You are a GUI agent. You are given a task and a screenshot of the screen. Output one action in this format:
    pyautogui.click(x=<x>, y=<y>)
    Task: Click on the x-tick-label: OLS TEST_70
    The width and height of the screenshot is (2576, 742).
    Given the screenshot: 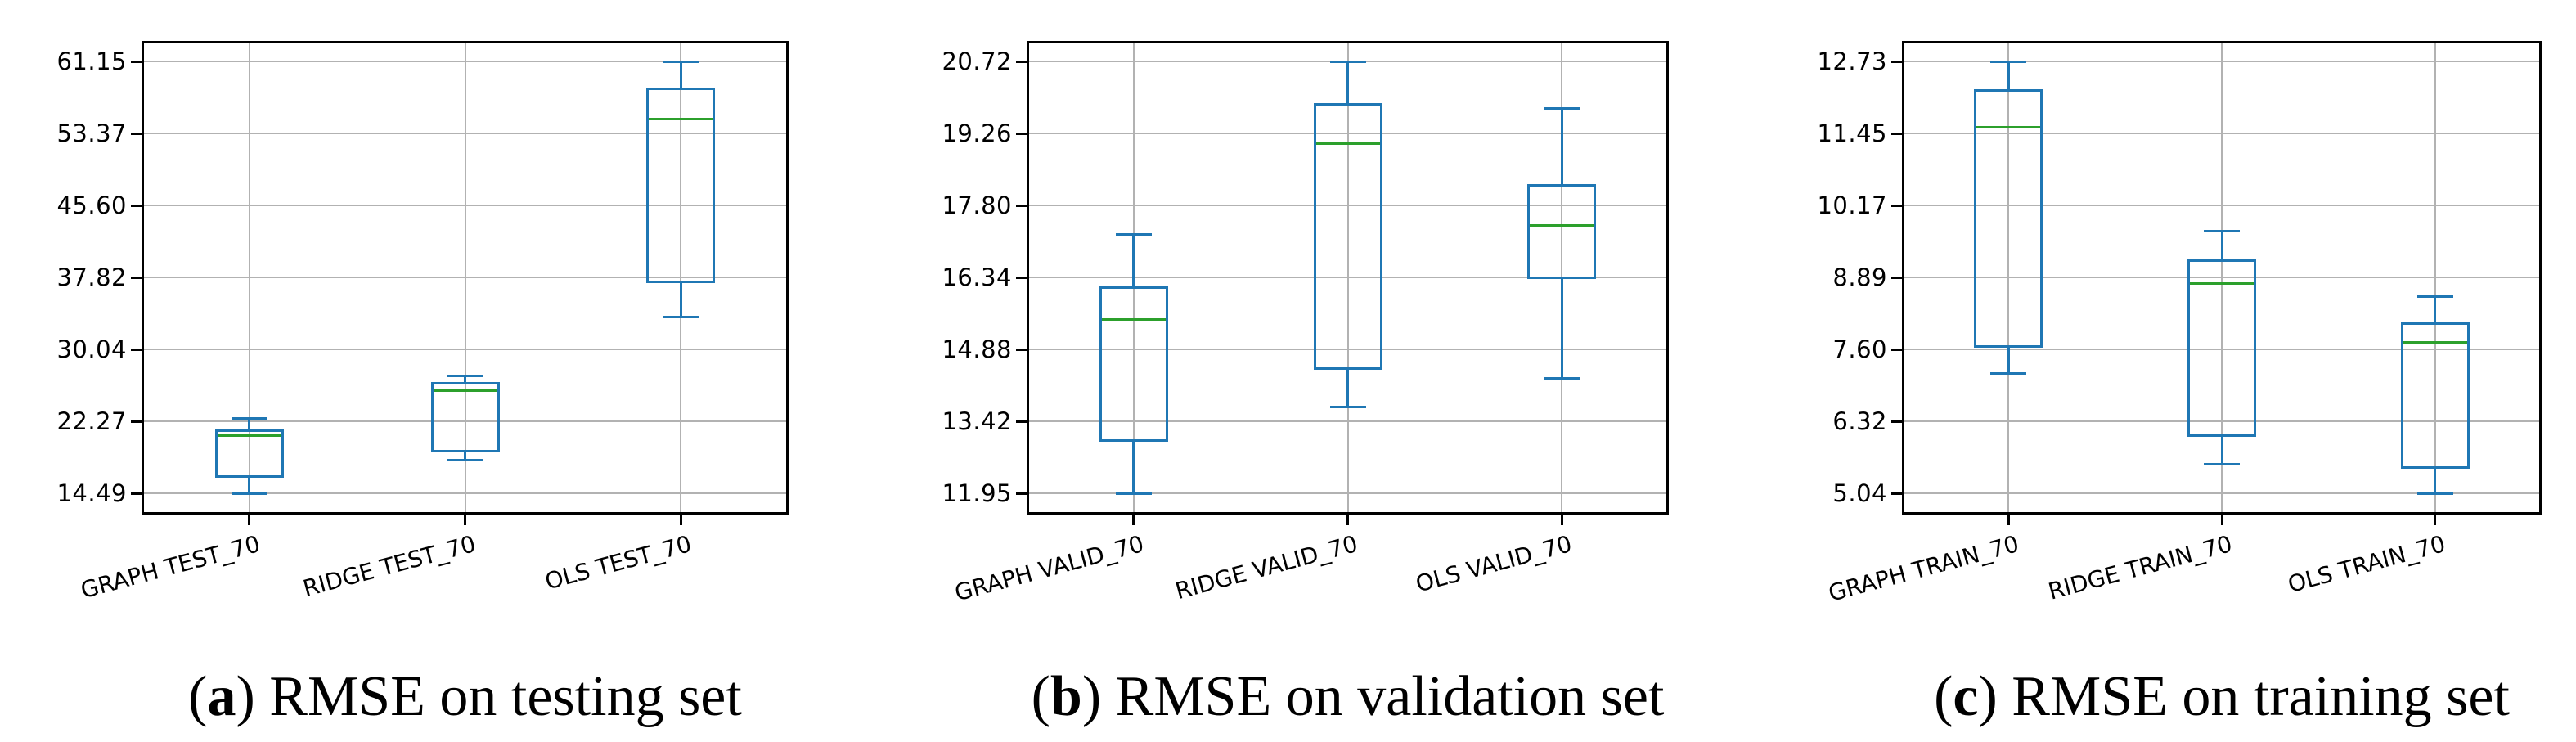 What is the action you would take?
    pyautogui.click(x=618, y=563)
    